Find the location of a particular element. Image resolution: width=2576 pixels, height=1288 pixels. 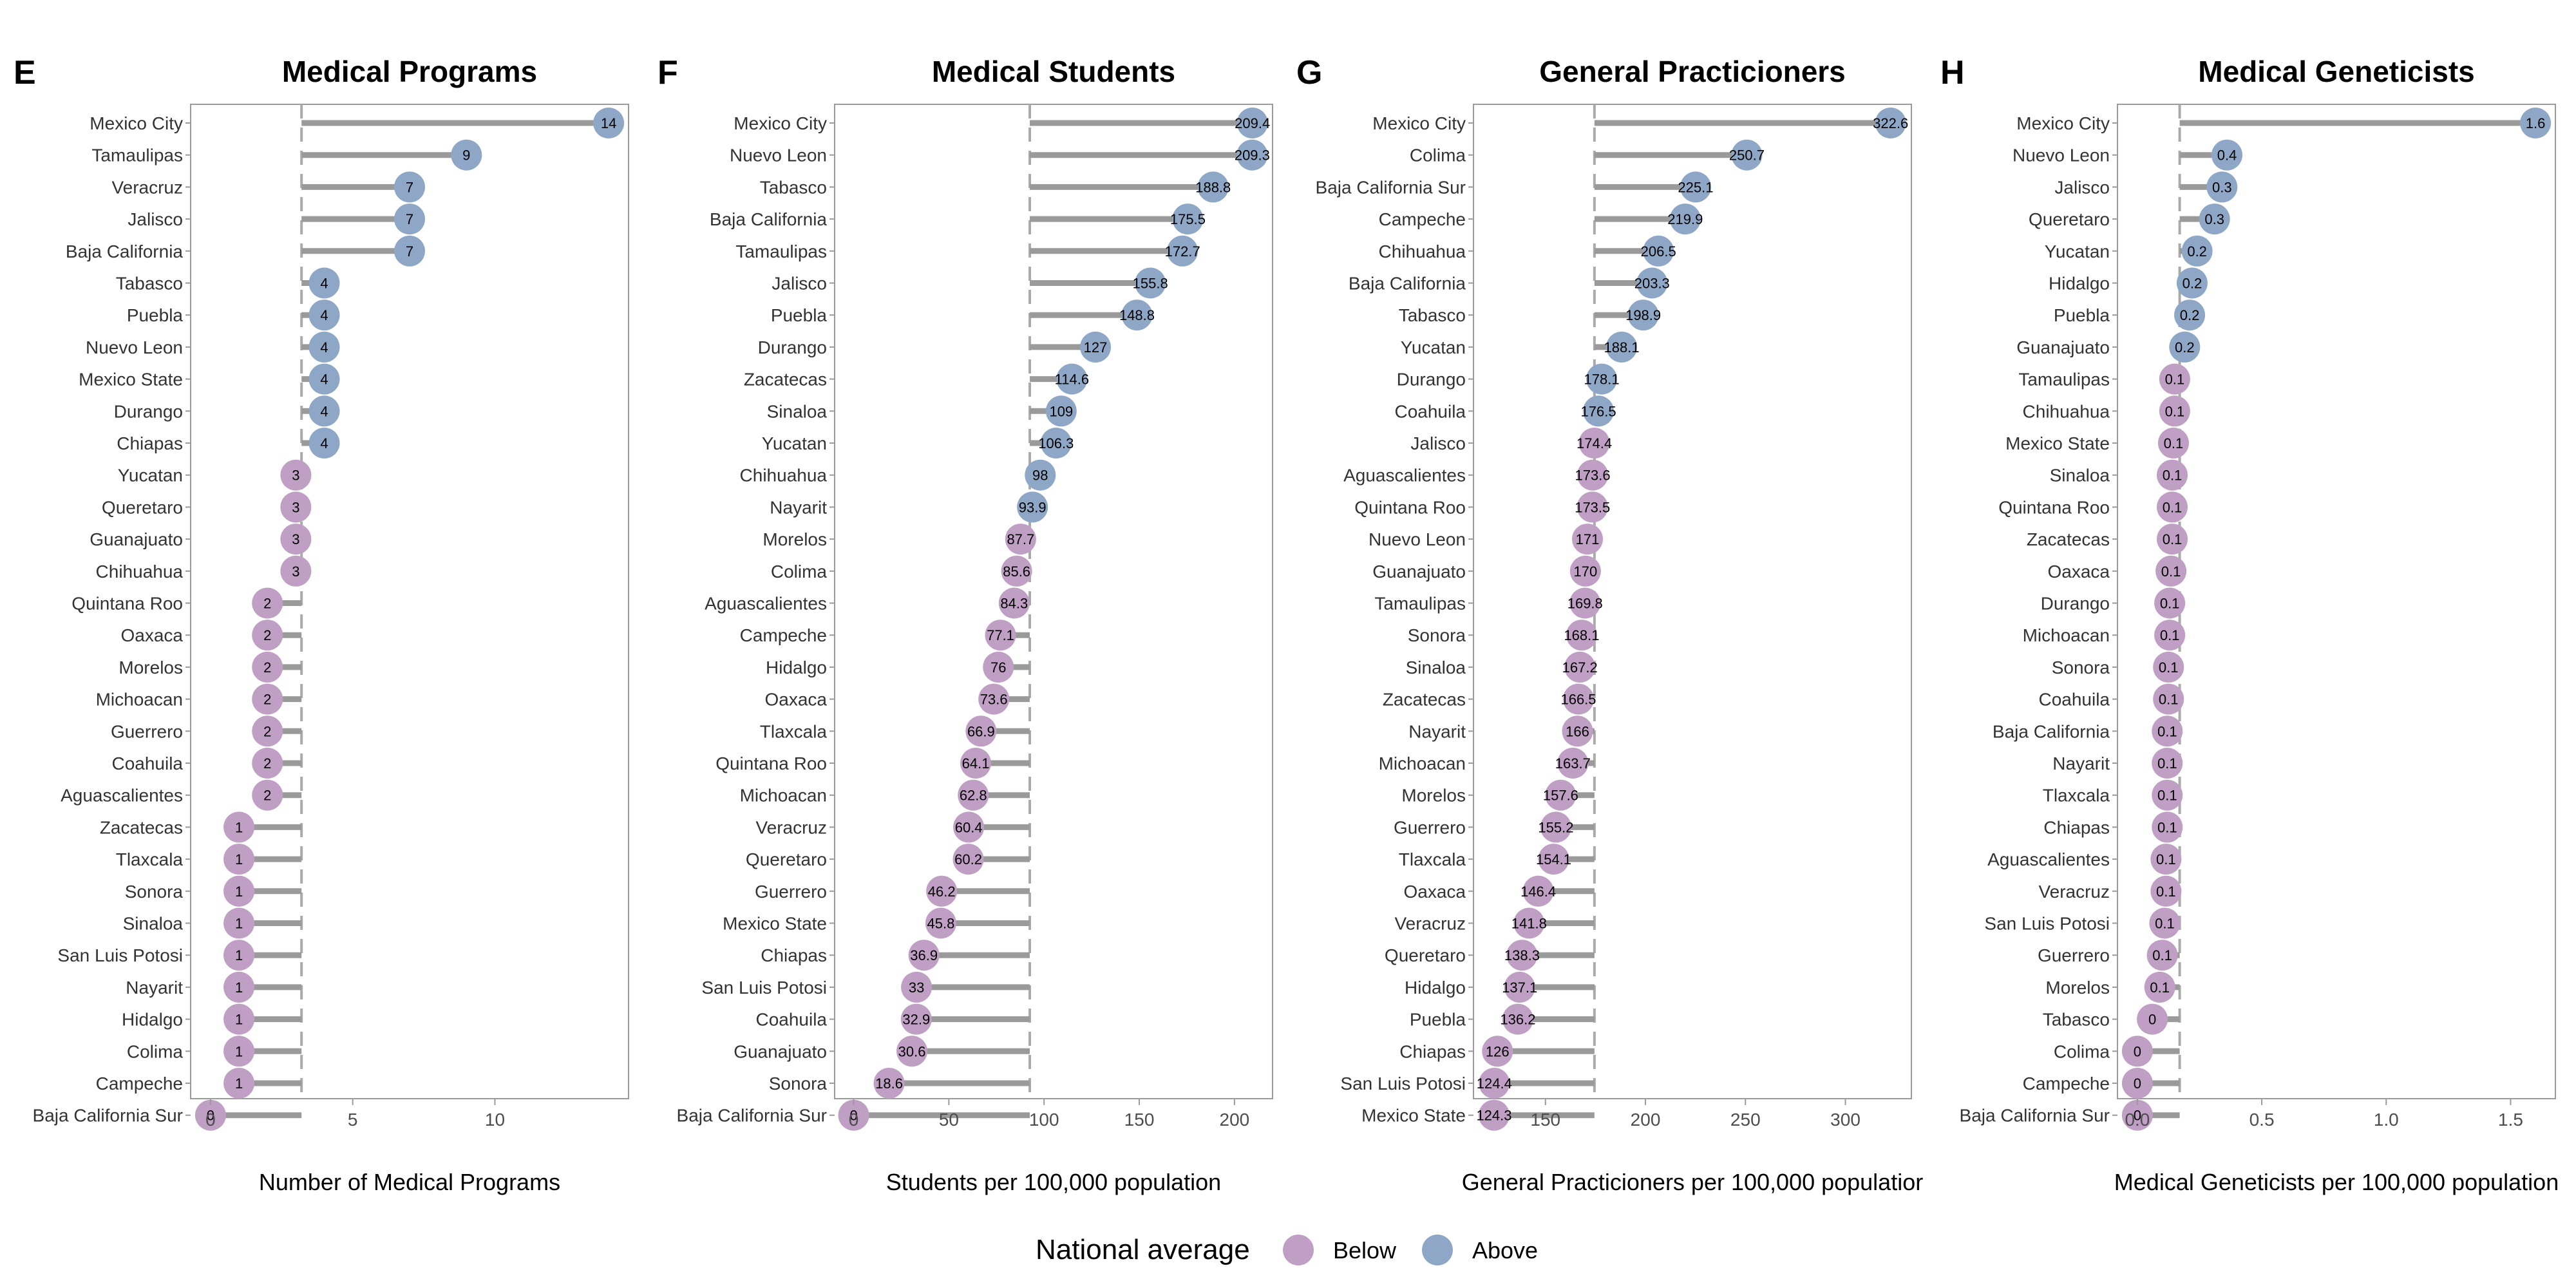

category-label: Nuevo Leon is located at coordinates (1417, 539).